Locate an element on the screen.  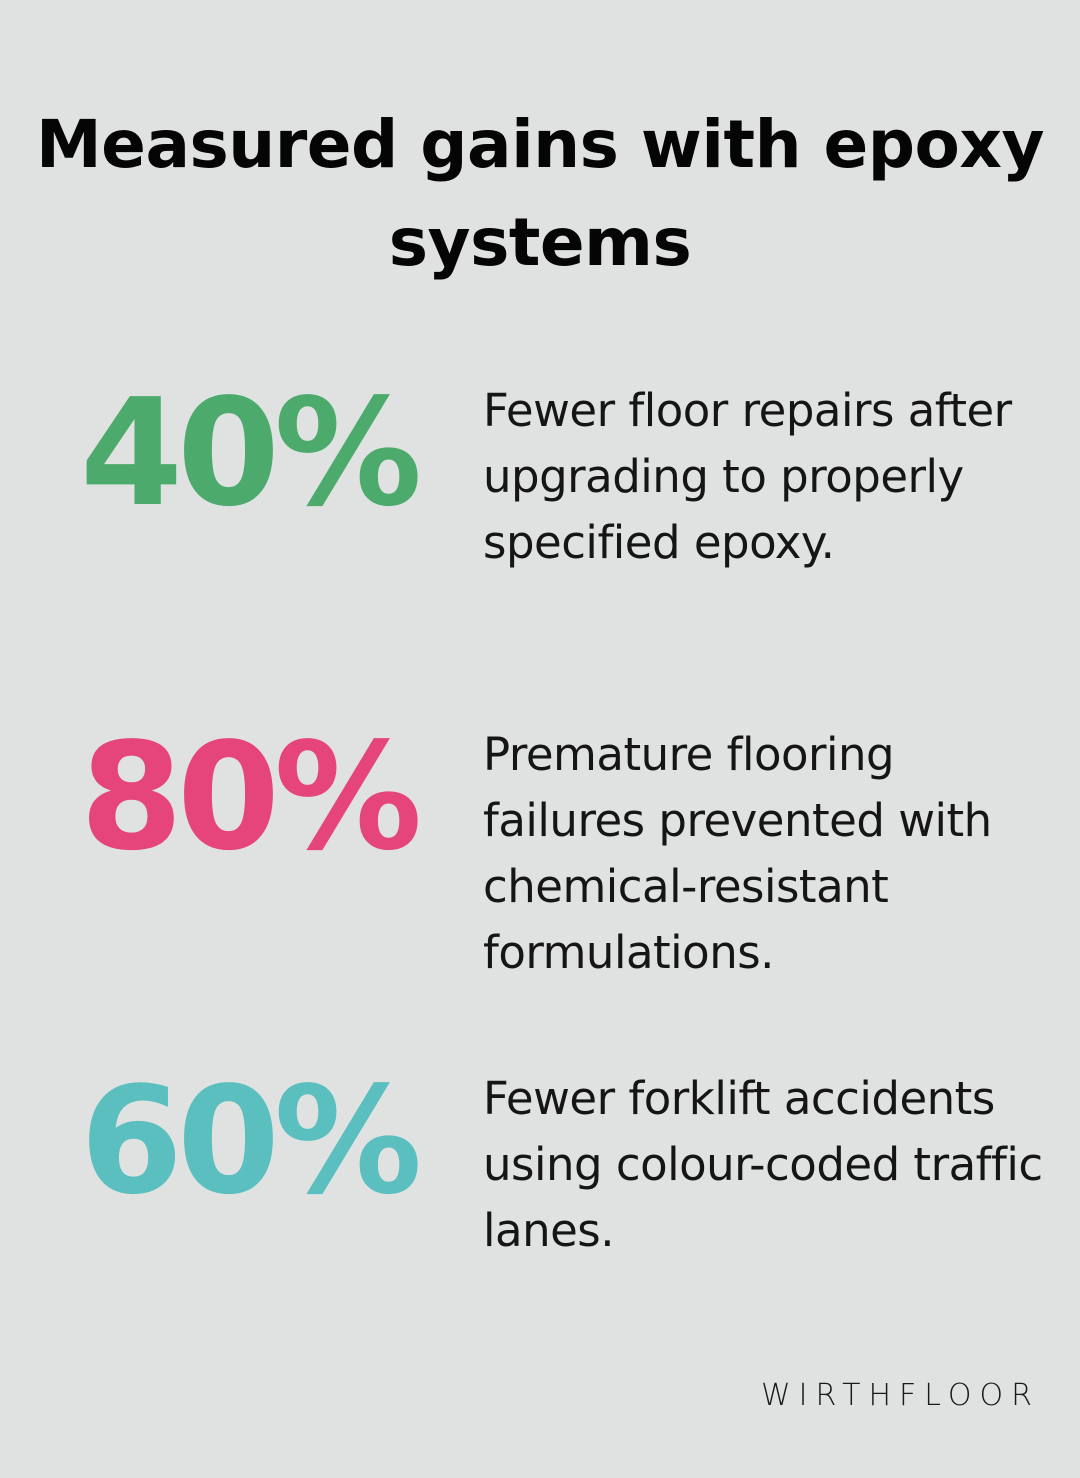
stat-value: 60% is located at coordinates (251, 1141).